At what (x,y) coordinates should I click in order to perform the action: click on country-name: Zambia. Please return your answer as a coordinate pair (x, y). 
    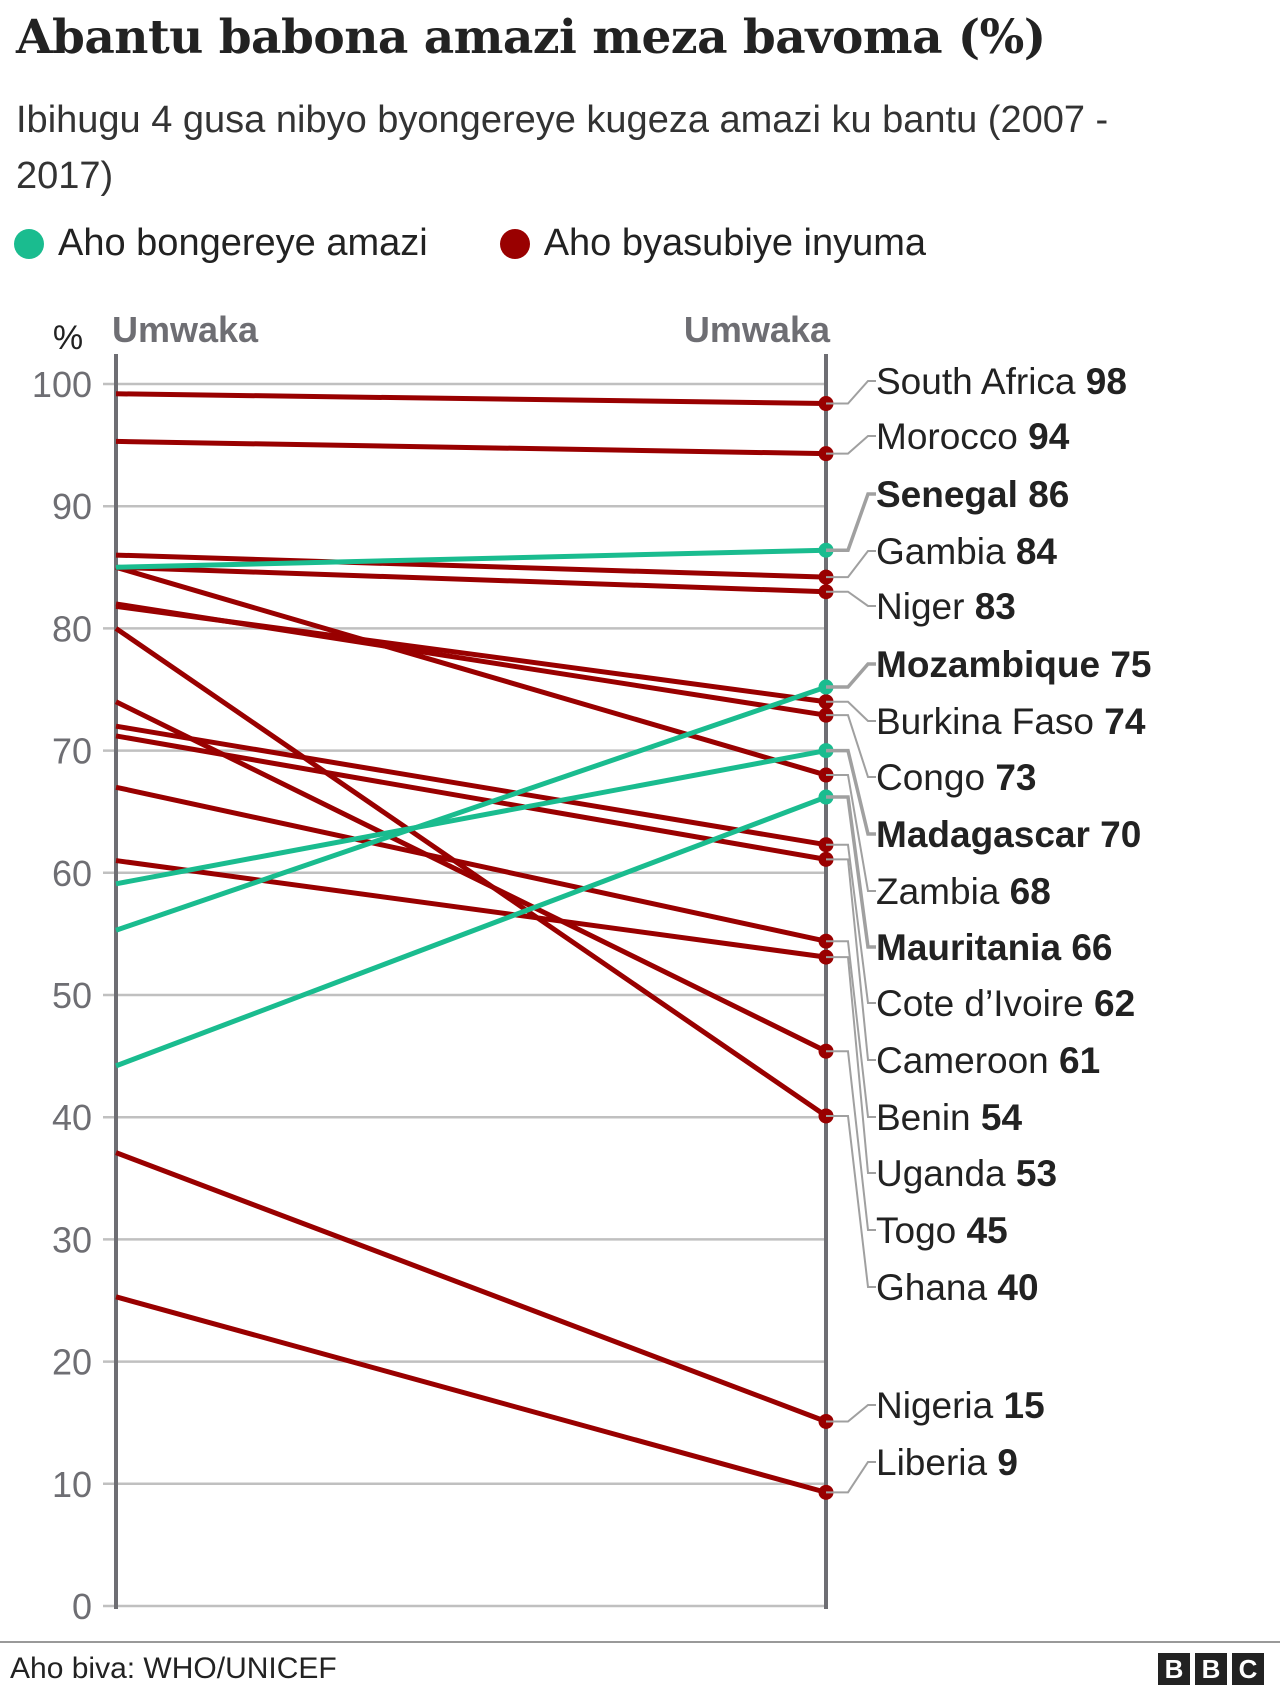
    Looking at the image, I should click on (943, 891).